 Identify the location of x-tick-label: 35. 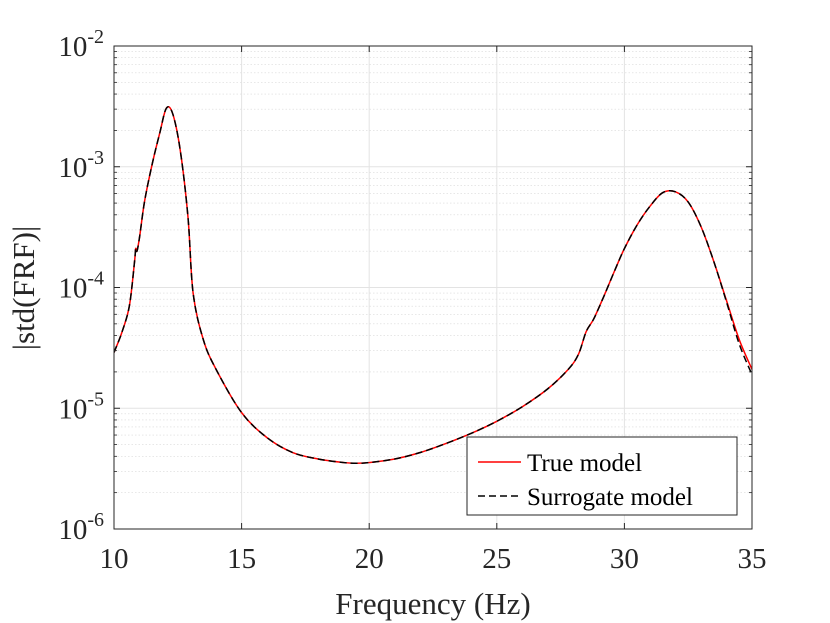
(752, 559).